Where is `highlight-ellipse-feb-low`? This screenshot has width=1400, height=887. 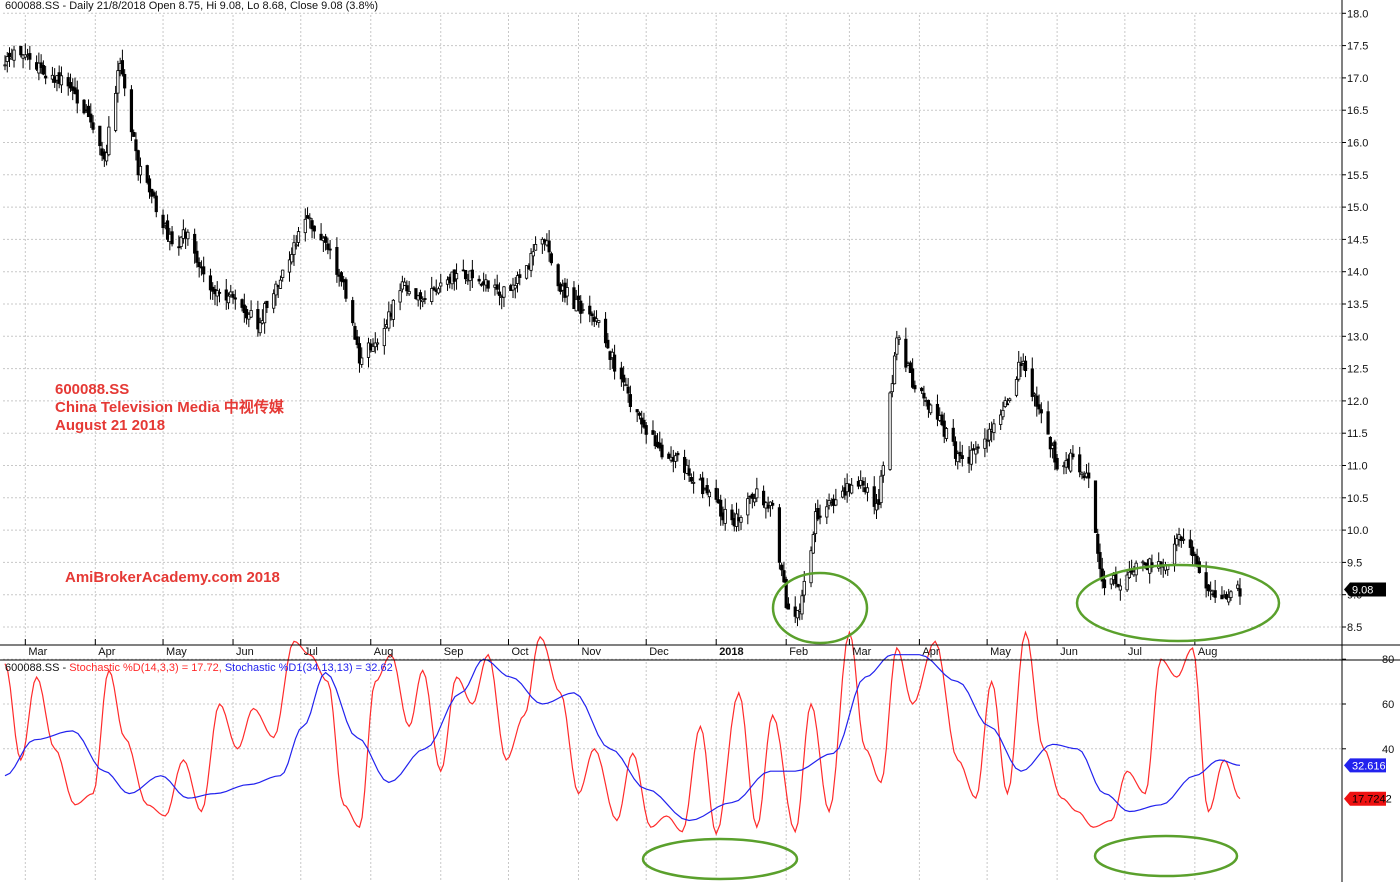 highlight-ellipse-feb-low is located at coordinates (820, 608).